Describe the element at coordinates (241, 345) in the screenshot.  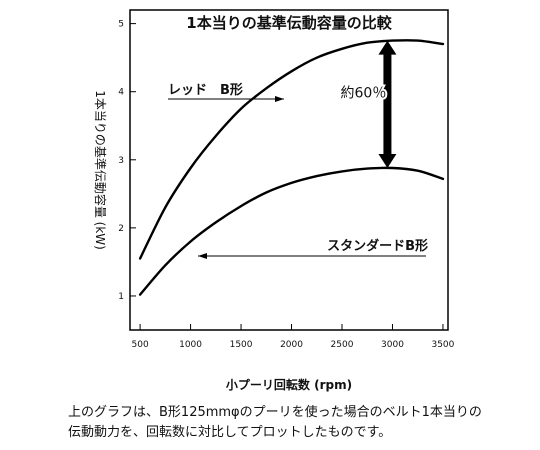
I see `x-tick-label: 1500` at that location.